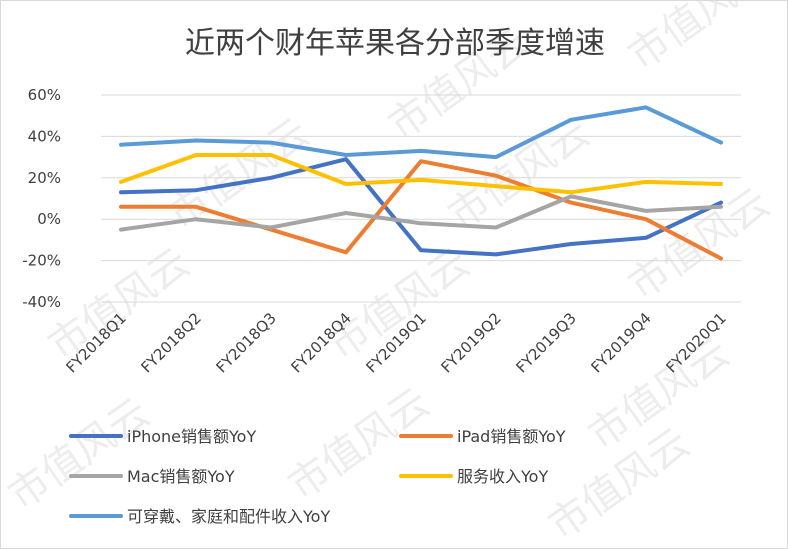 The height and width of the screenshot is (550, 788). What do you see at coordinates (191, 436) in the screenshot?
I see `legend-label: iPhone销售额YoY` at bounding box center [191, 436].